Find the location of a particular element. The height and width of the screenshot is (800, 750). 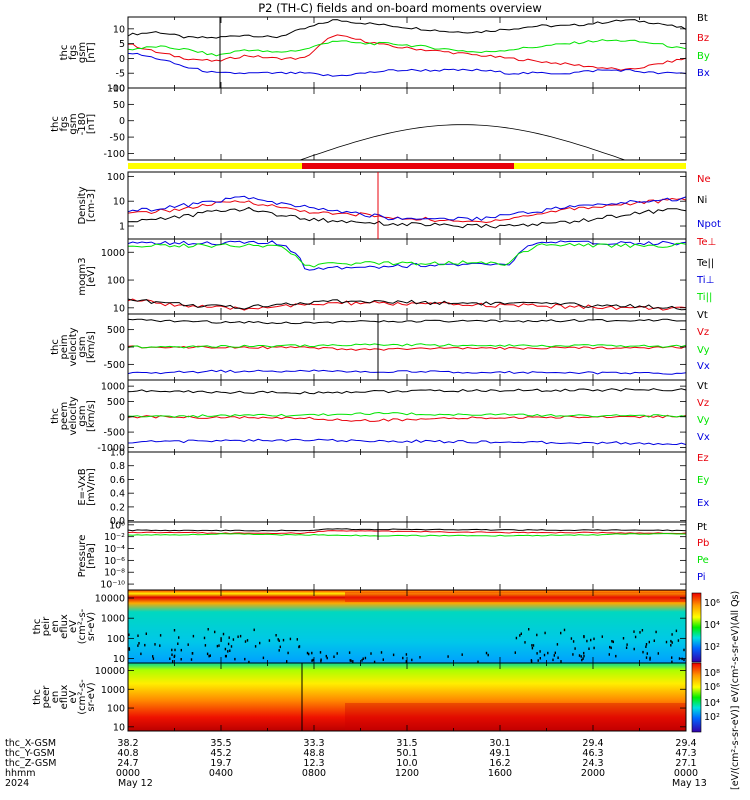

footer-value: 33.3 is located at coordinates (313, 743).